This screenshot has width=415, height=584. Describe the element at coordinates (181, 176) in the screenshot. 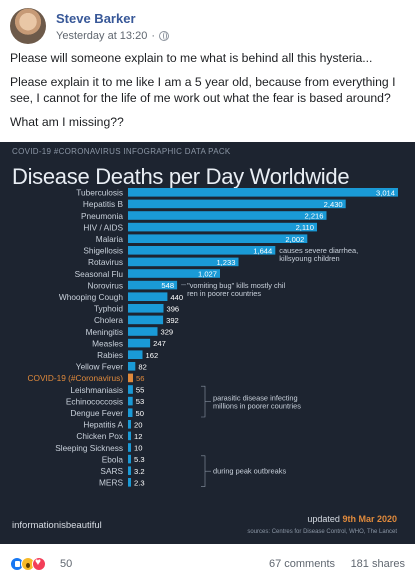

I see `chart-title: Disease Deaths per Day Worldwide` at that location.